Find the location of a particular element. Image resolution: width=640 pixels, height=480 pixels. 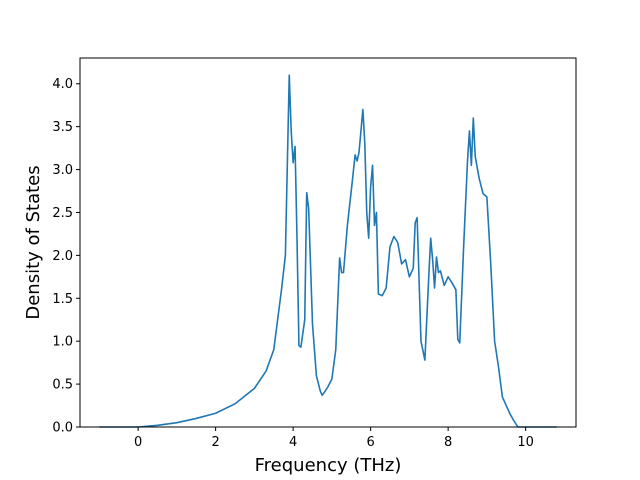

y-tick-label: 4.0 is located at coordinates (62, 84).